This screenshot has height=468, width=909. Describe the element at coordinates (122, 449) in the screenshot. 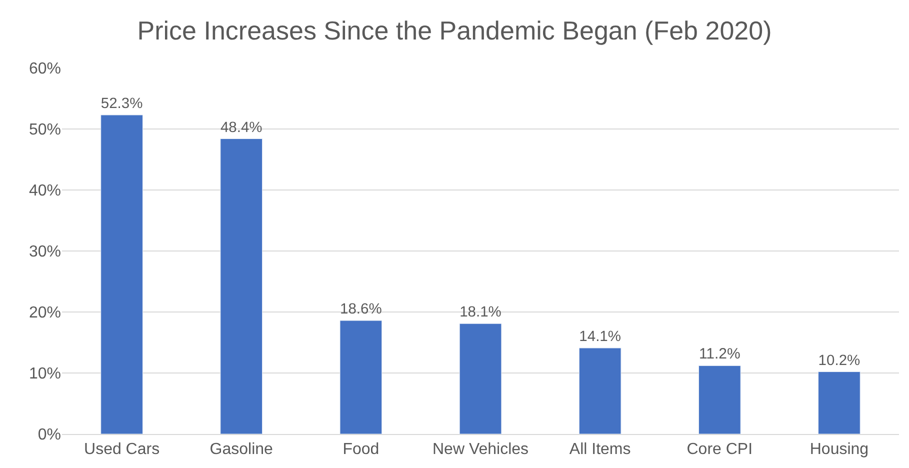

I see `x-tick-label: Used Cars` at that location.